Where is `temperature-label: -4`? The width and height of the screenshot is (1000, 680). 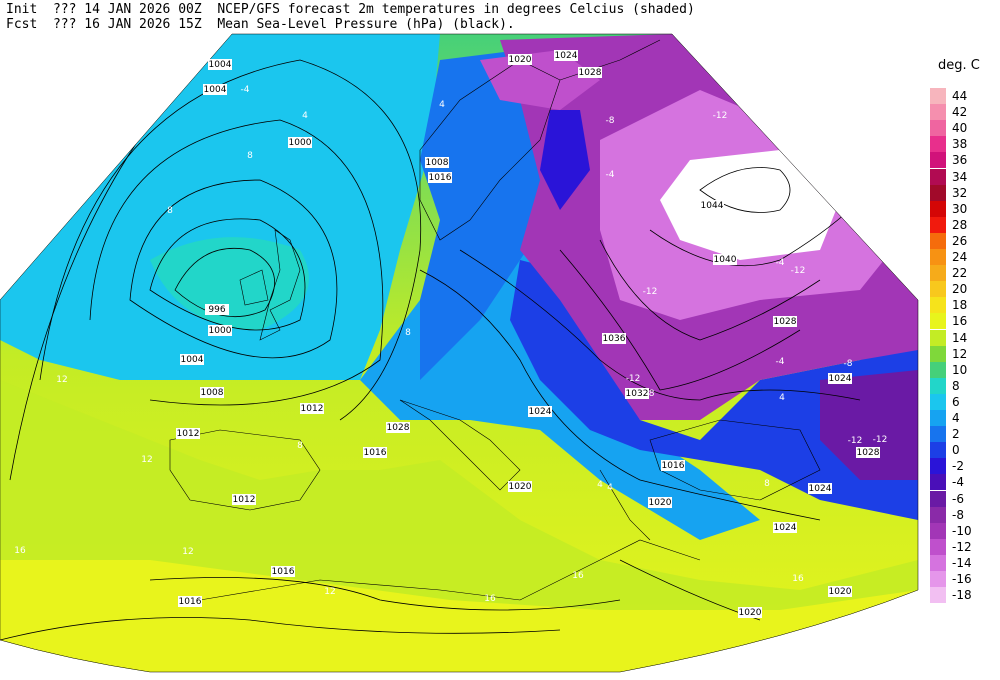 temperature-label: -4 is located at coordinates (780, 362).